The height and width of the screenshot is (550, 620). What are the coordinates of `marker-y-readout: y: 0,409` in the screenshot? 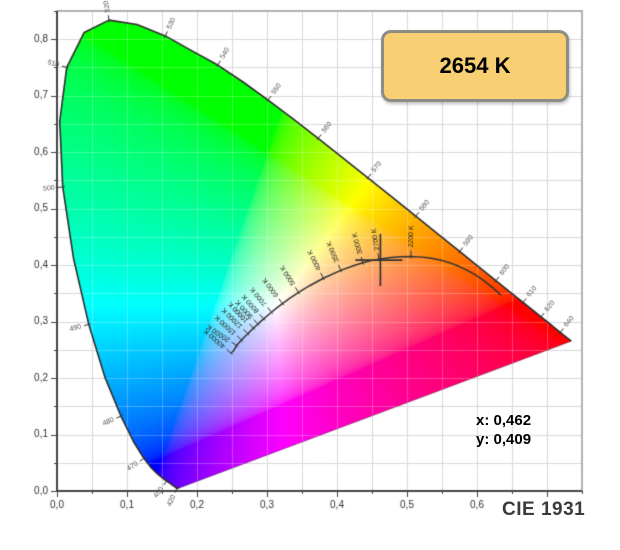 It's located at (504, 439).